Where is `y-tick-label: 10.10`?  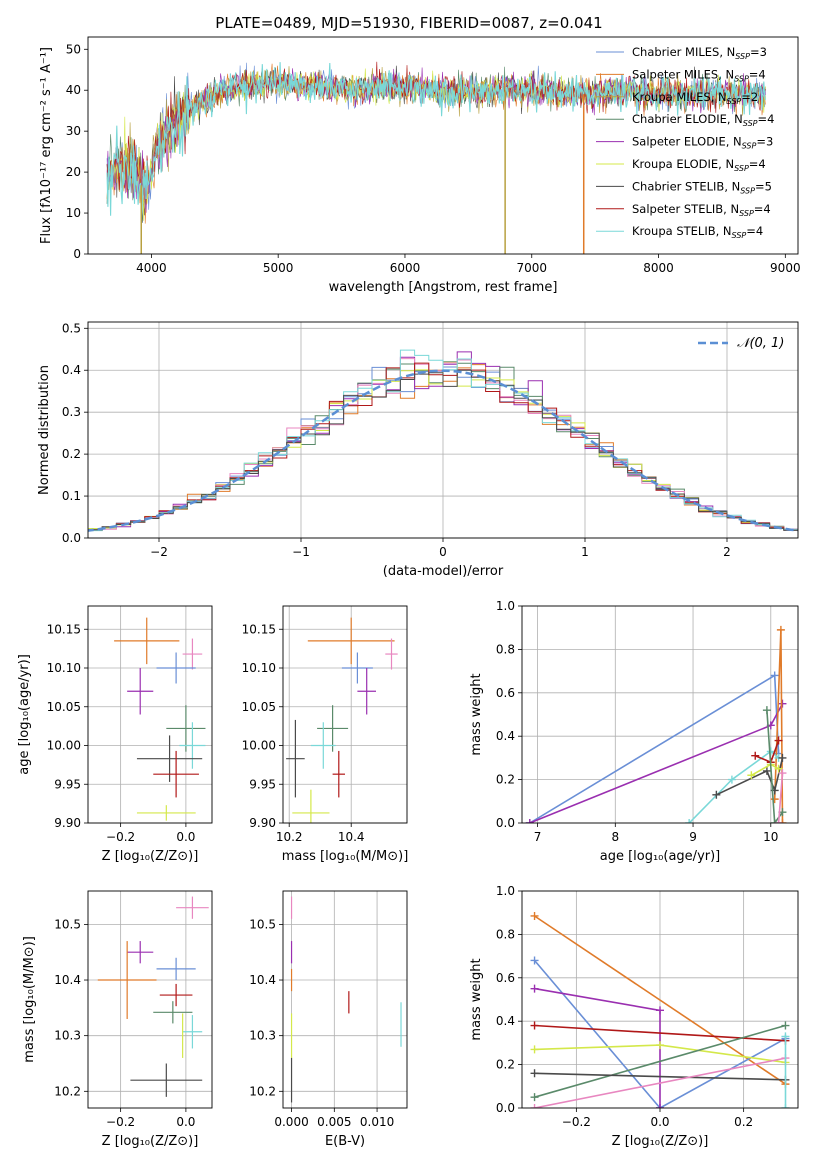 y-tick-label: 10.10 is located at coordinates (64, 668).